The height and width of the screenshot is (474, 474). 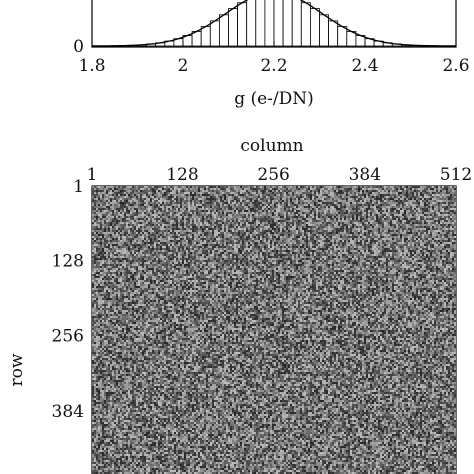 What do you see at coordinates (68, 412) in the screenshot?
I see `heatmap-y-tick-label: 384` at bounding box center [68, 412].